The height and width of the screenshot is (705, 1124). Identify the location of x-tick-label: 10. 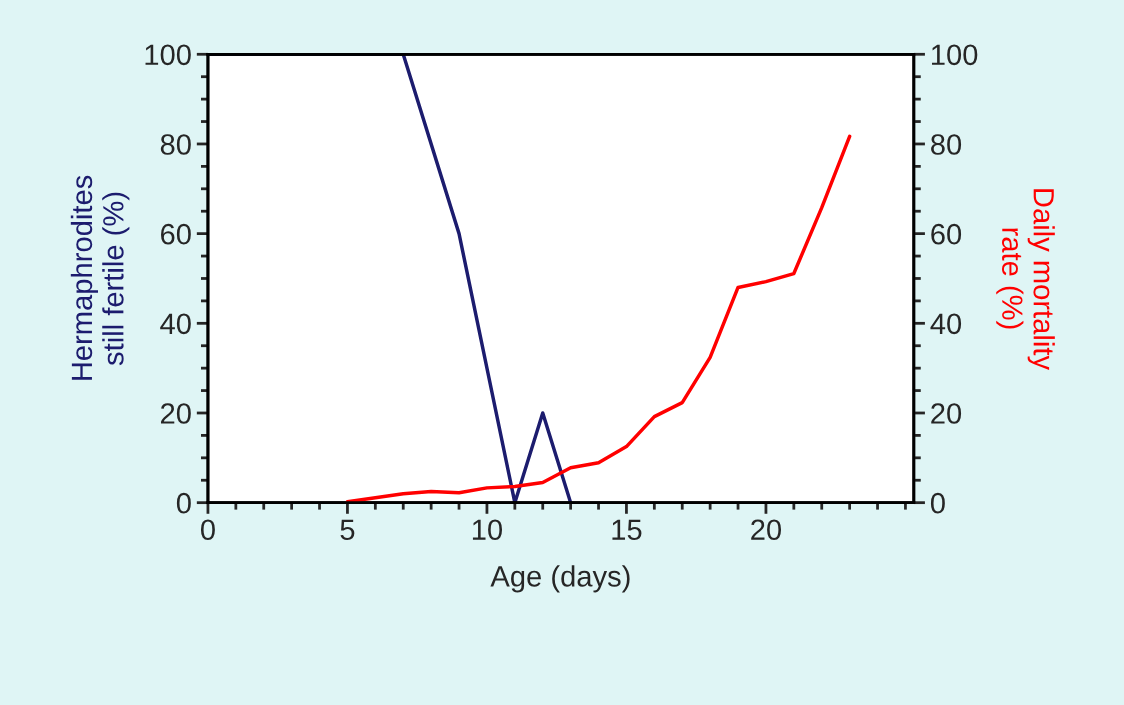
(487, 530).